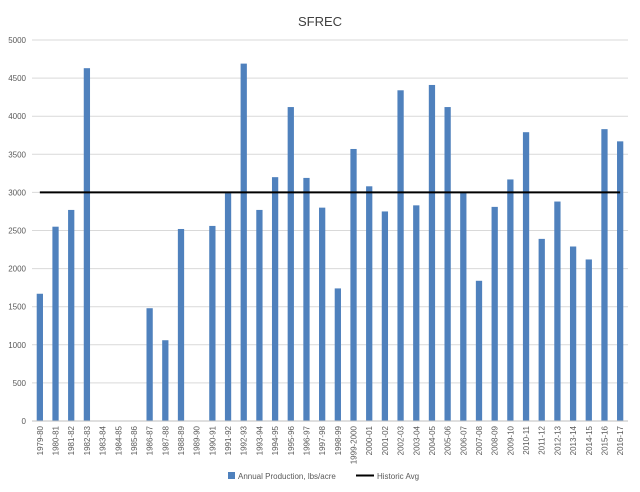  Describe the element at coordinates (17, 116) in the screenshot. I see `y-tick-label: 4000` at that location.